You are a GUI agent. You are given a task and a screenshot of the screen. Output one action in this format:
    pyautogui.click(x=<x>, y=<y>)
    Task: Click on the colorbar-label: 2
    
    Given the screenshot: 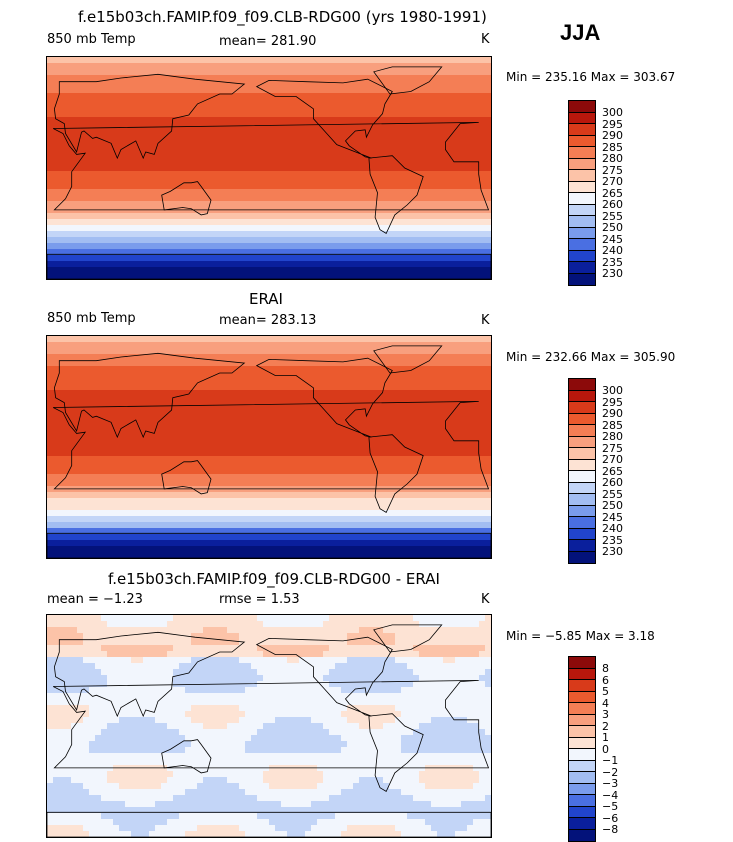 What is the action you would take?
    pyautogui.click(x=605, y=726)
    